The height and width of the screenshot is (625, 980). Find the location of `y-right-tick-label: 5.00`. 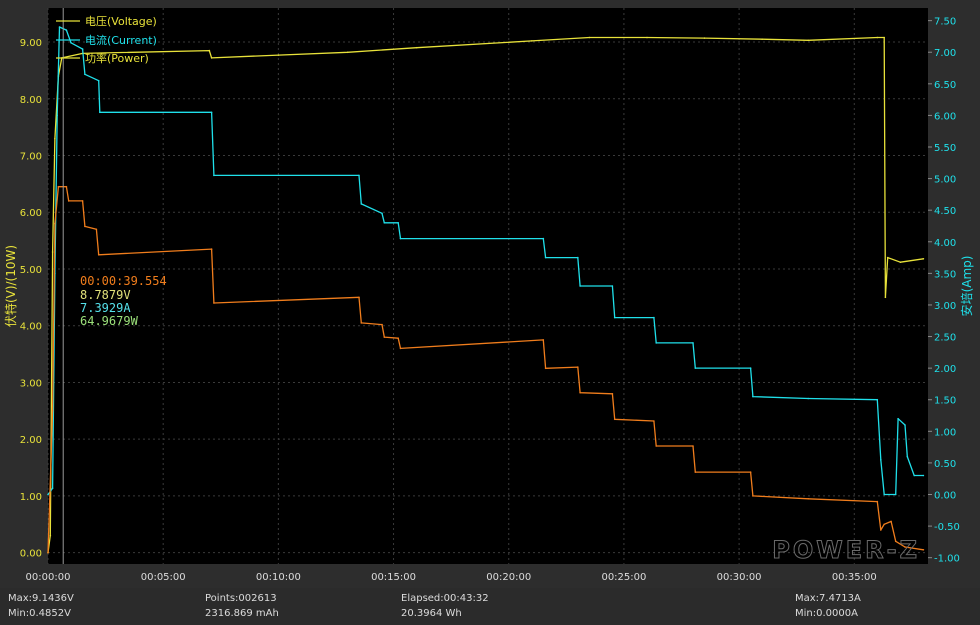

y-right-tick-label: 5.00 is located at coordinates (945, 180).